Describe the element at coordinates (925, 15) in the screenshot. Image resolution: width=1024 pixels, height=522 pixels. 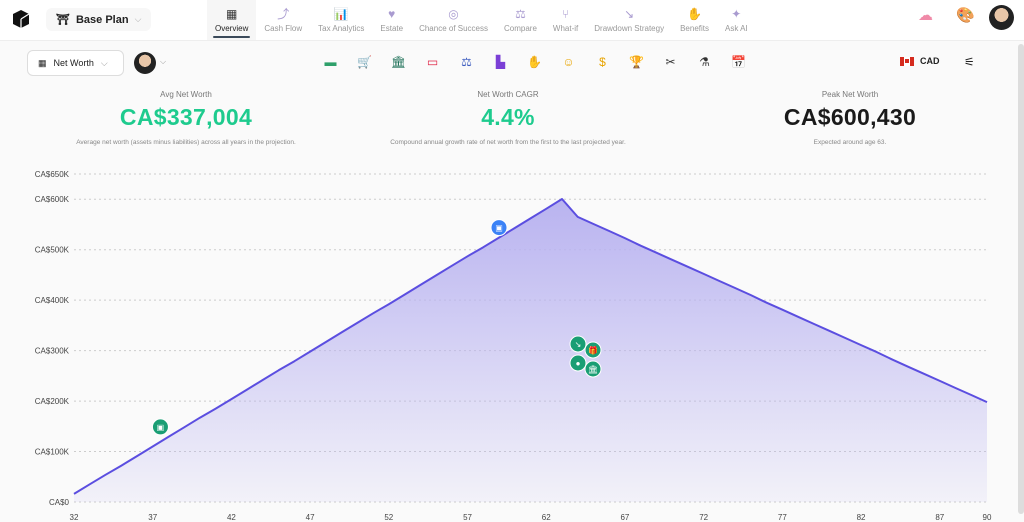
I see `cloud-off-icon: ☁` at that location.